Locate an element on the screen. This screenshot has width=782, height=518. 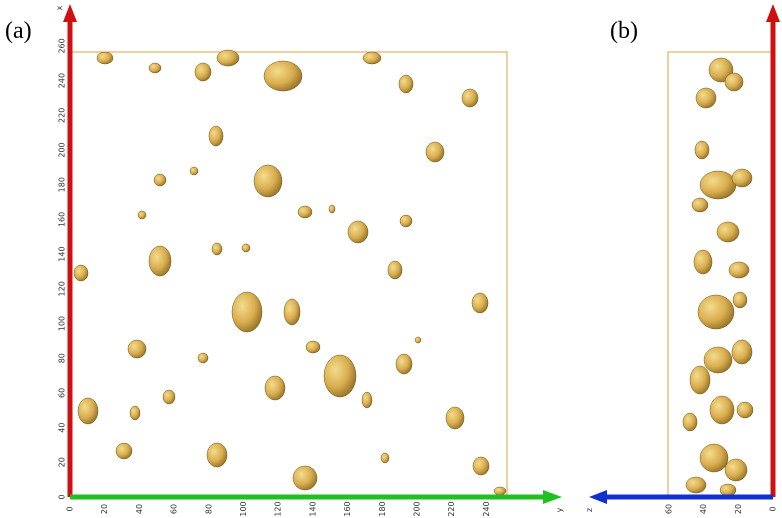
volume-box is located at coordinates (720, 274).